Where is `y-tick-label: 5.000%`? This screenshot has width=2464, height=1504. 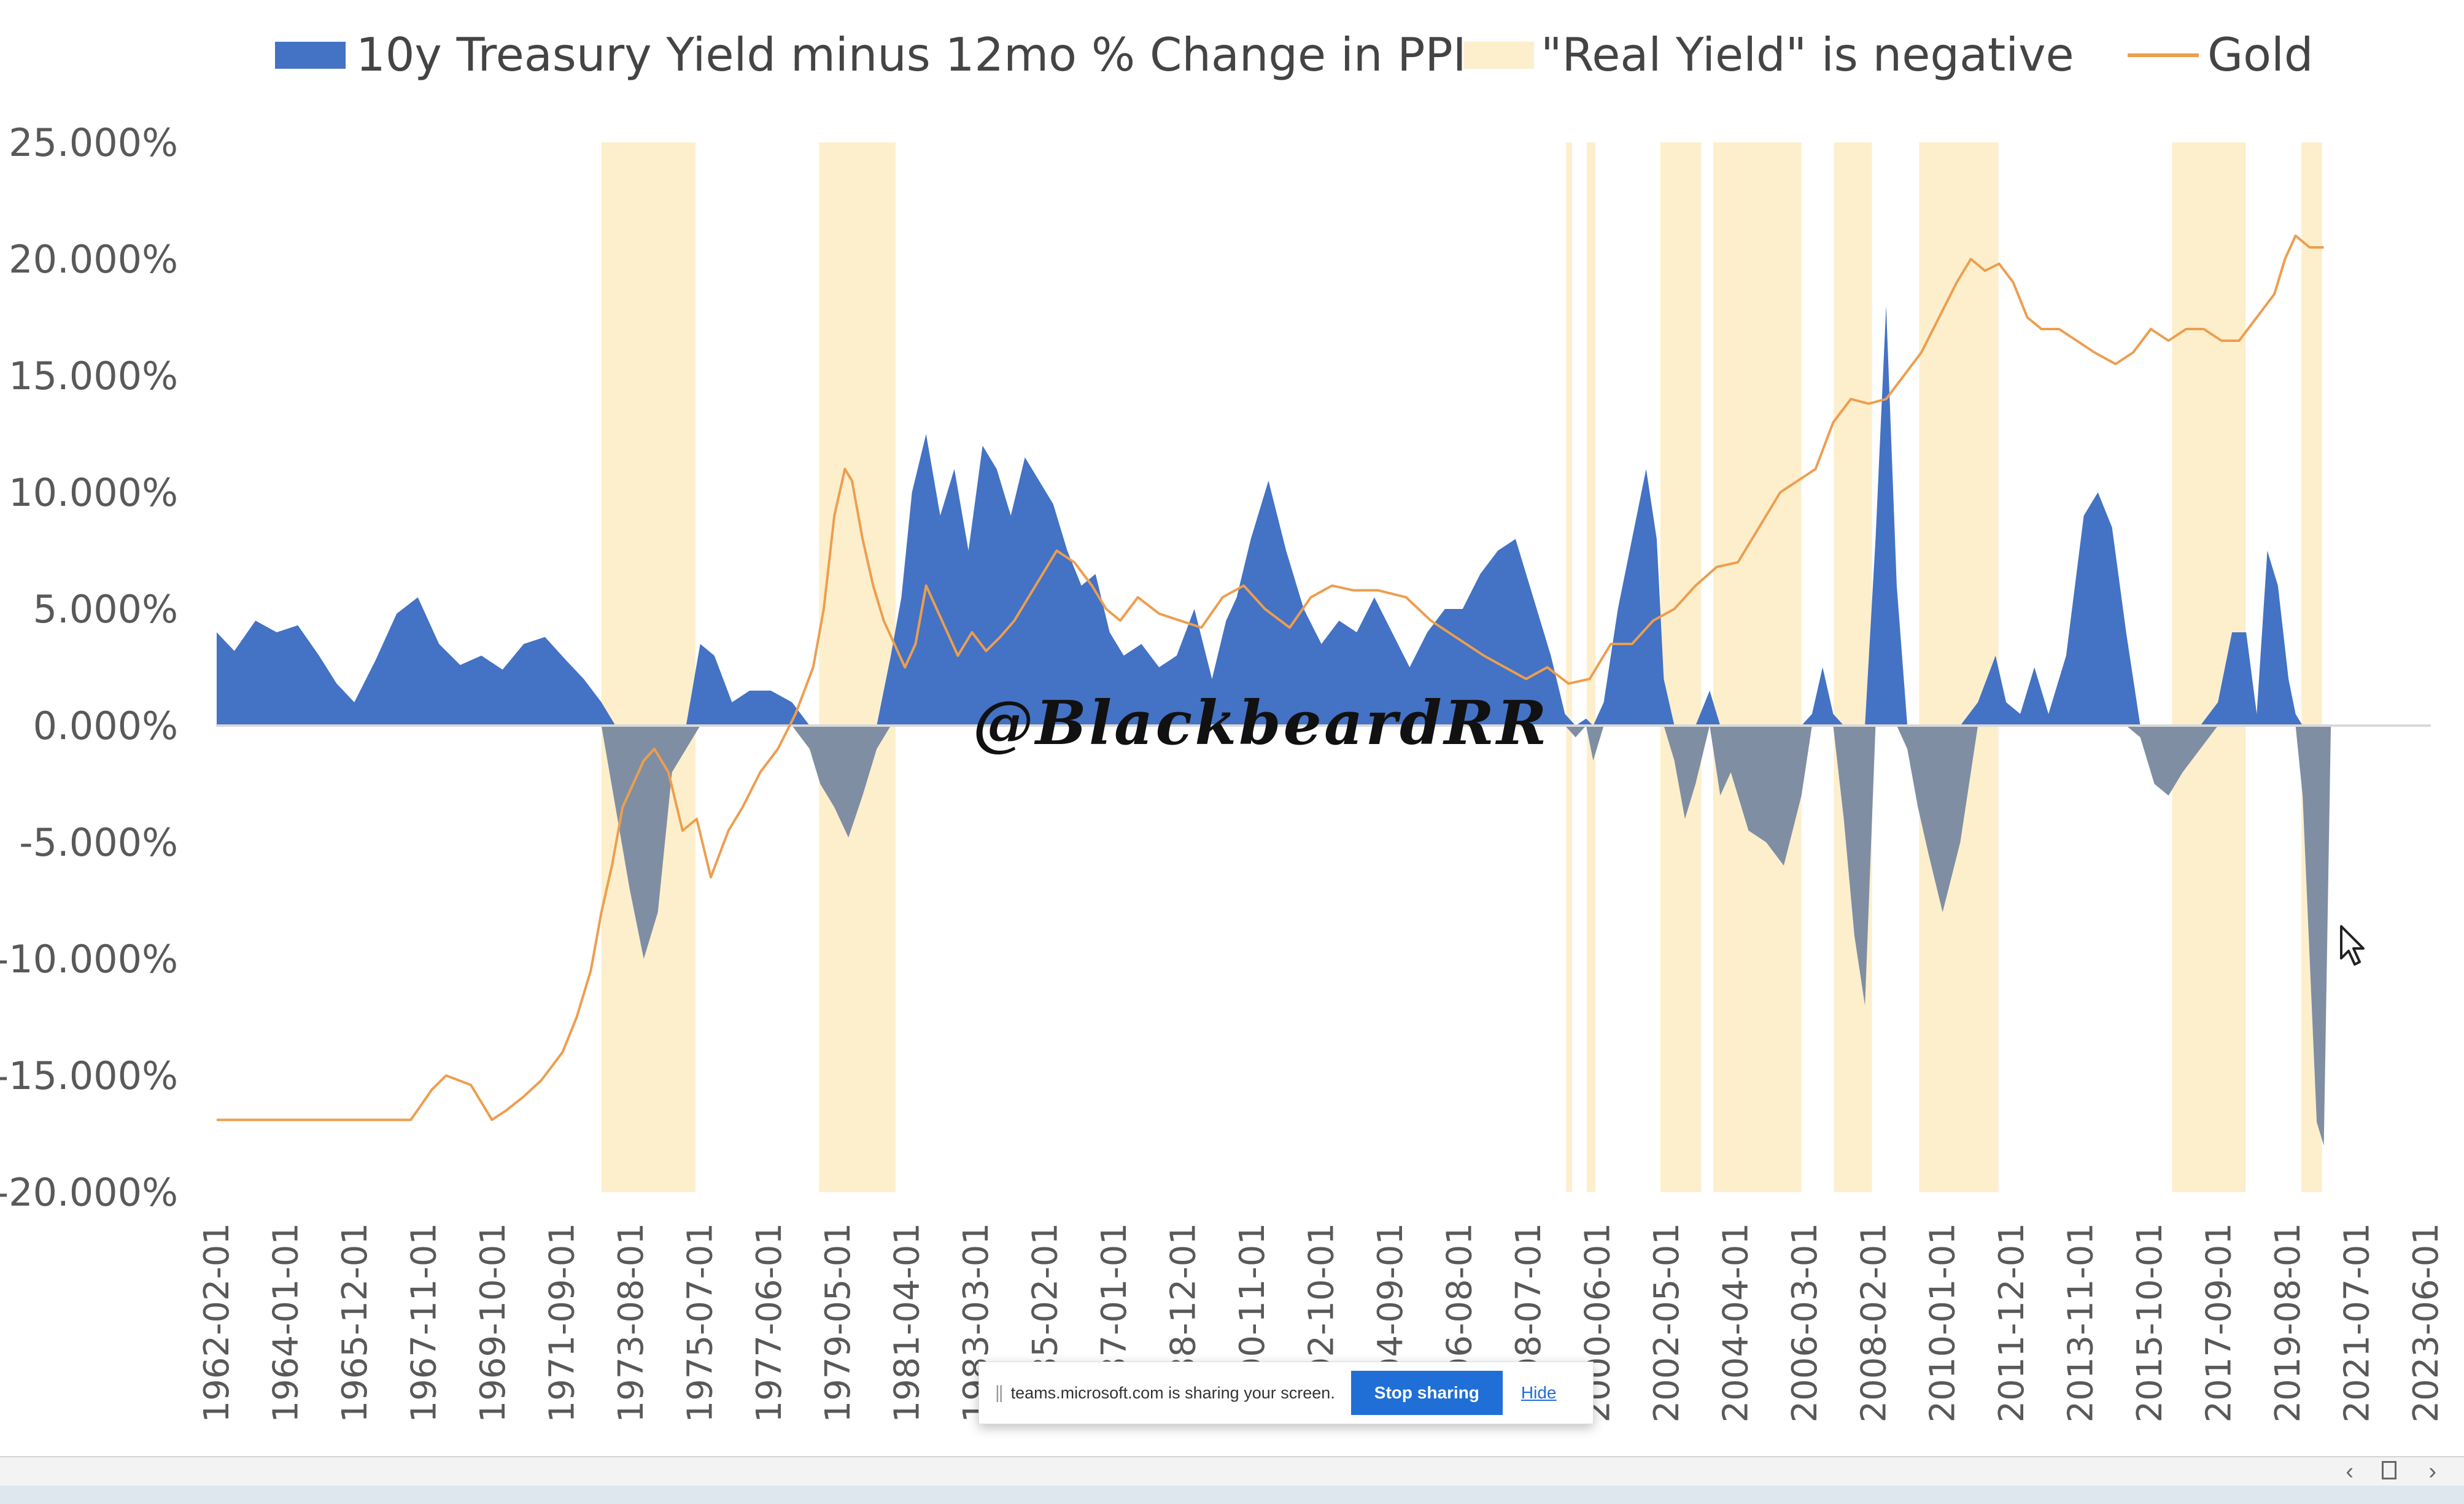
y-tick-label: 5.000% is located at coordinates (105, 609).